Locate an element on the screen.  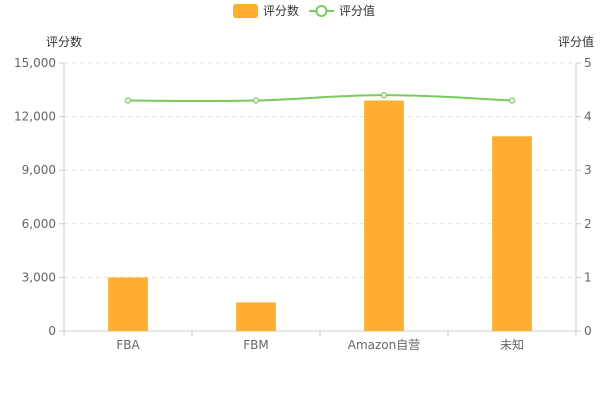
y-axis-right-tick-label: 1 is located at coordinates (588, 277).